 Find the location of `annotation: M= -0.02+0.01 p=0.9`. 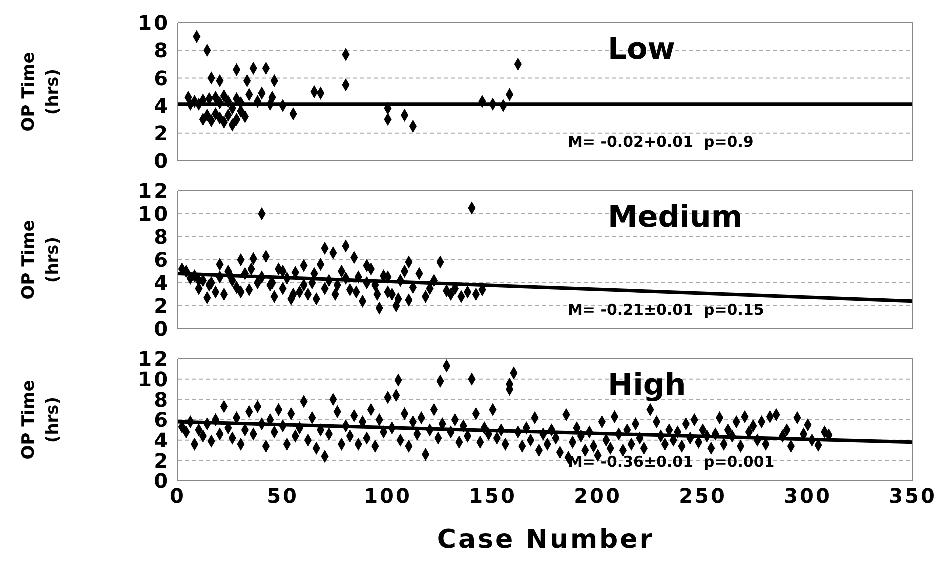

annotation: M= -0.02+0.01 p=0.9 is located at coordinates (661, 142).